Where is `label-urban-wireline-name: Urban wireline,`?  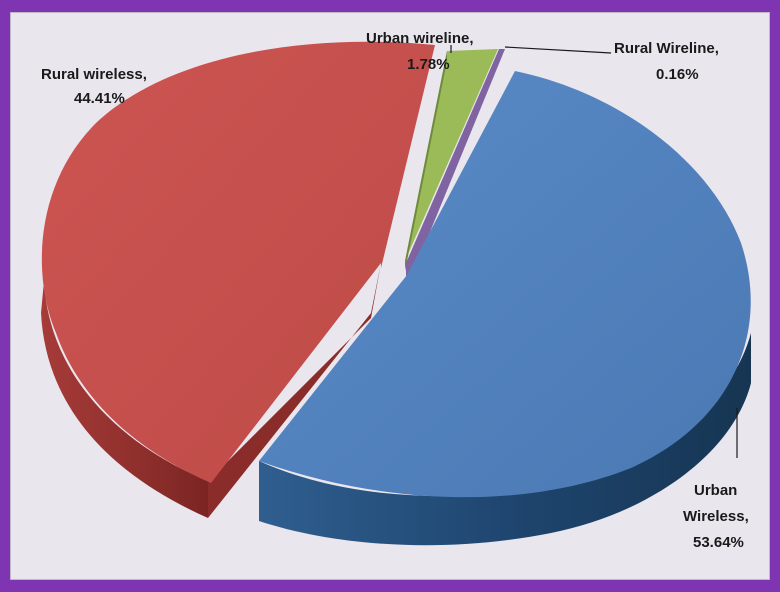
label-urban-wireline-name: Urban wireline, is located at coordinates (420, 38).